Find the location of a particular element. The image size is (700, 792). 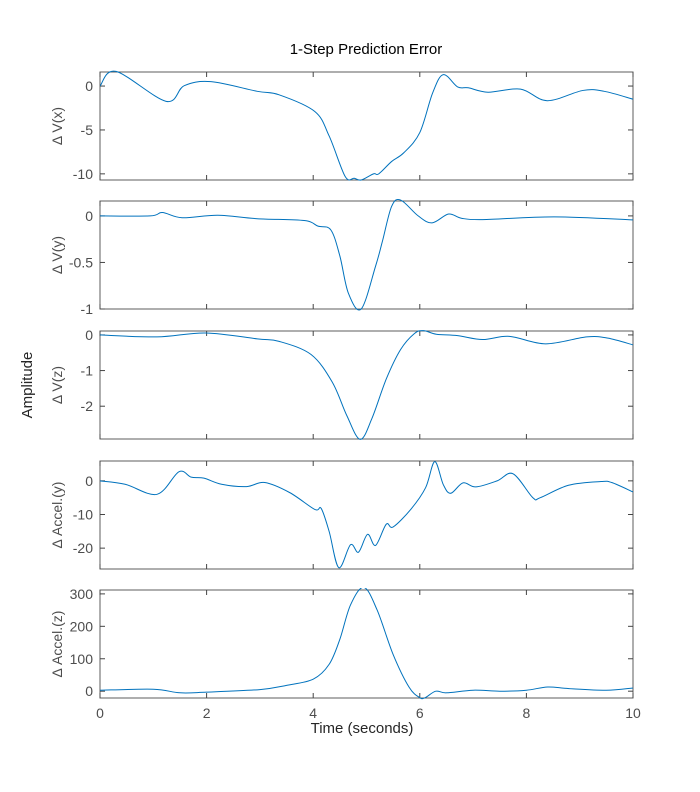

y-axis-label: Δ V(x) is located at coordinates (57, 126).